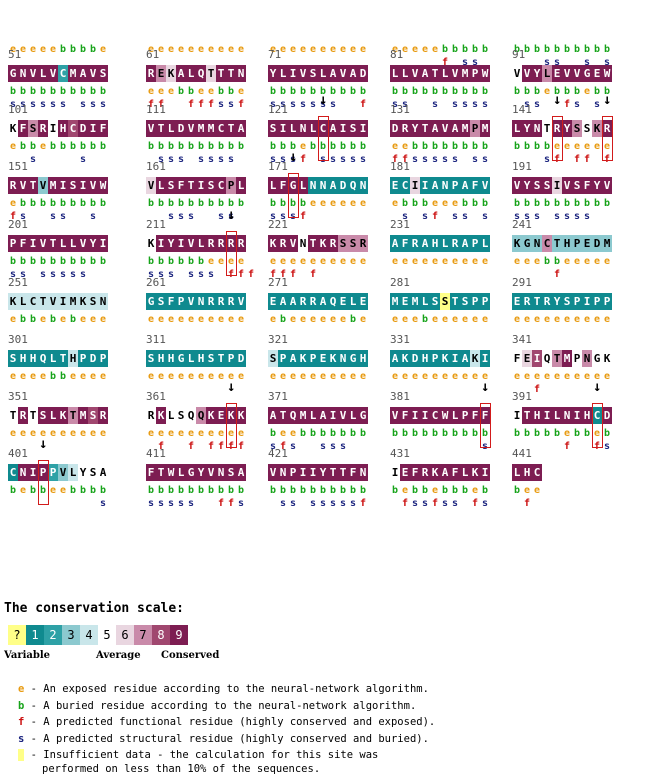  Describe the element at coordinates (435, 301) in the screenshot. I see `residue: S` at that location.